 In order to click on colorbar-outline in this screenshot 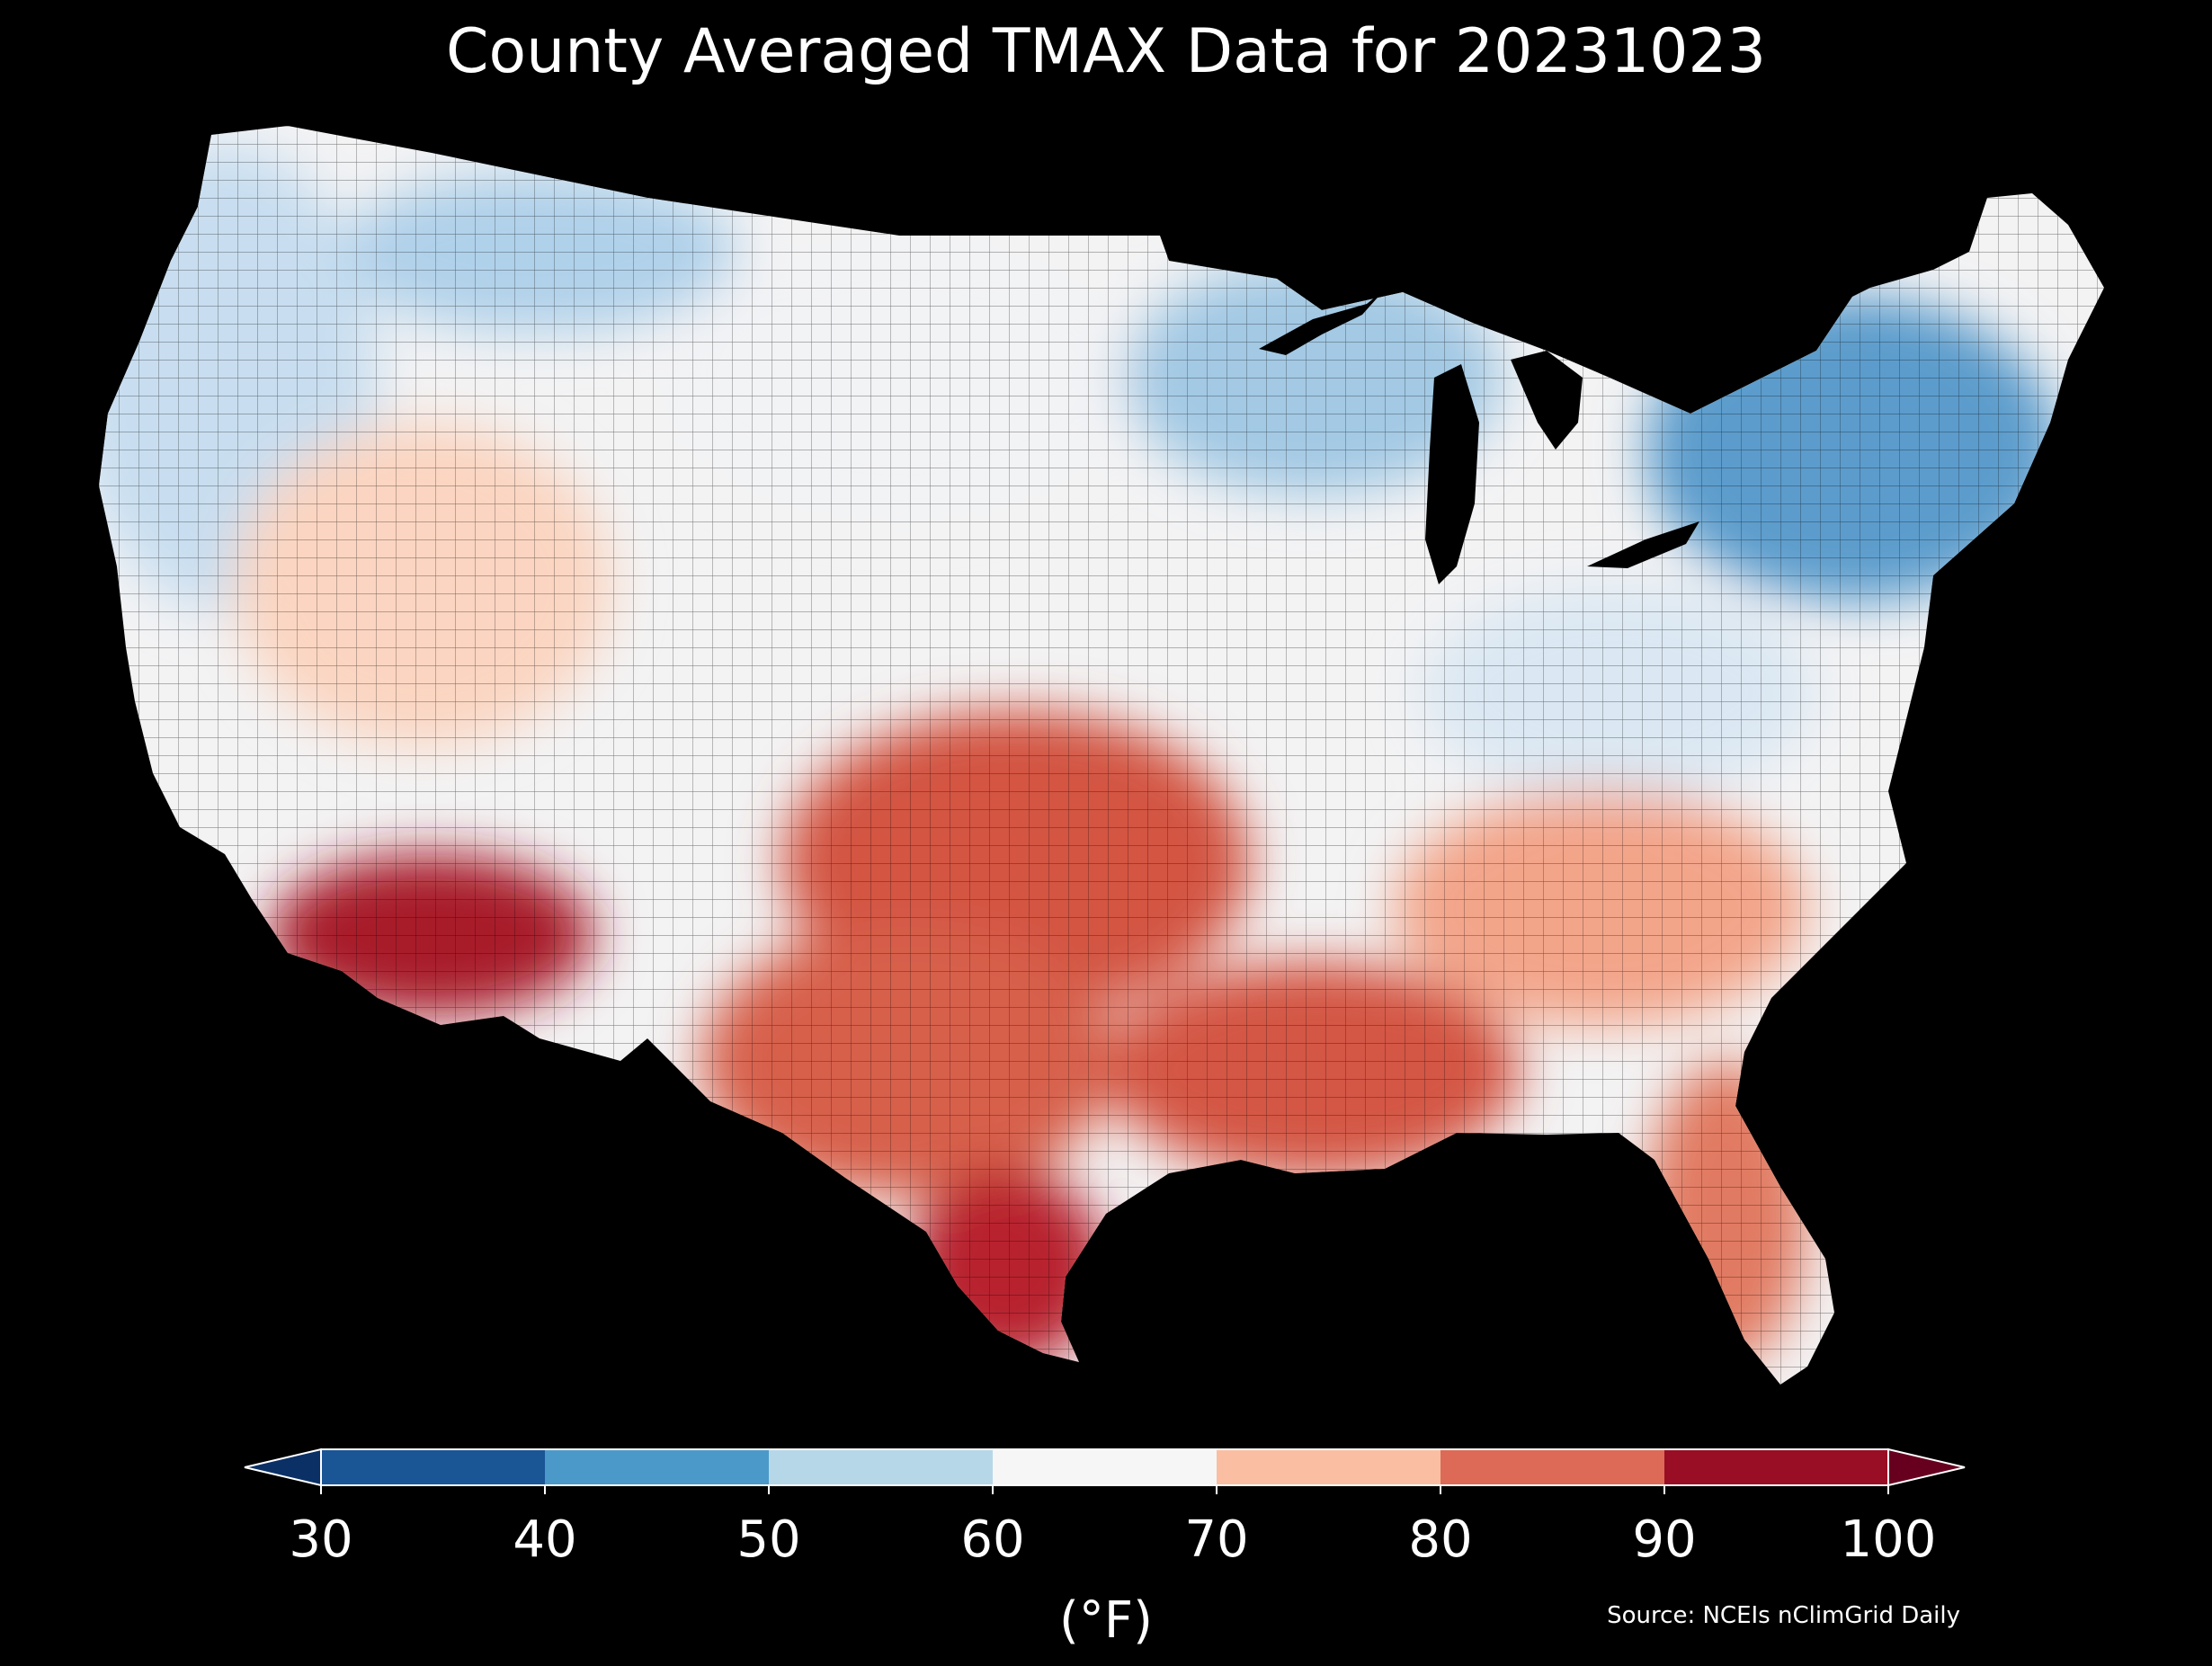, I will do `click(1104, 1467)`.